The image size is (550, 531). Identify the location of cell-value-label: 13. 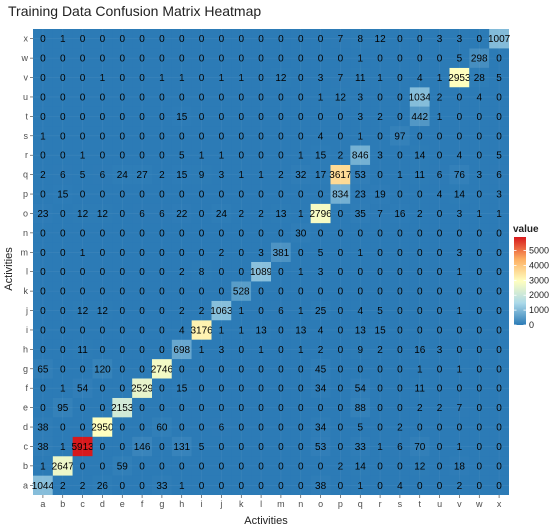
(281, 214).